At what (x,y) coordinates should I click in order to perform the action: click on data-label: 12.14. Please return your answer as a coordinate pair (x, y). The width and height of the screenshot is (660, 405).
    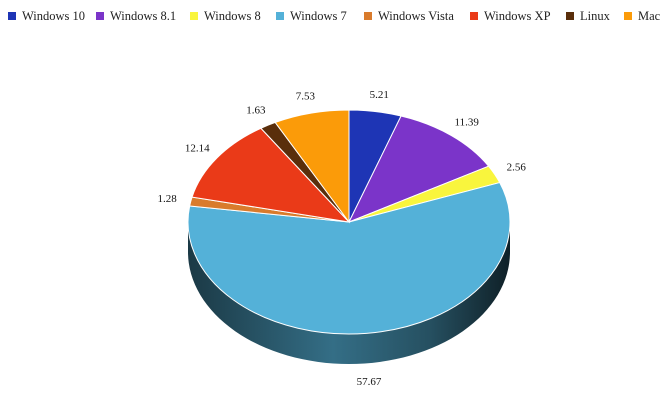
    Looking at the image, I should click on (197, 149).